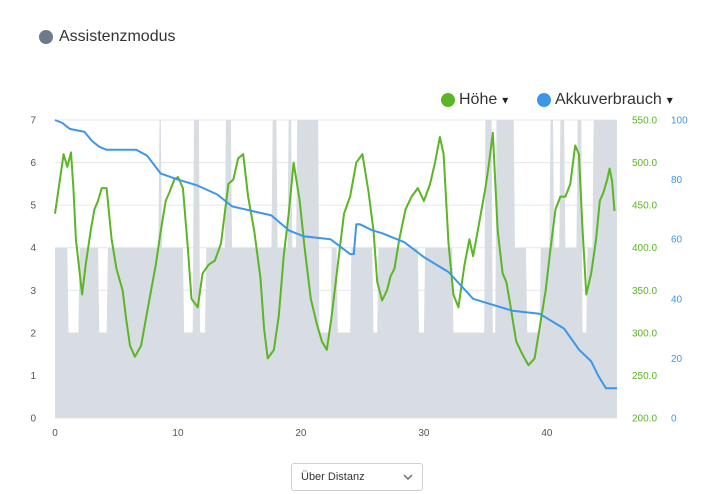  I want to click on y-height-tick-label: 400.0, so click(644, 248).